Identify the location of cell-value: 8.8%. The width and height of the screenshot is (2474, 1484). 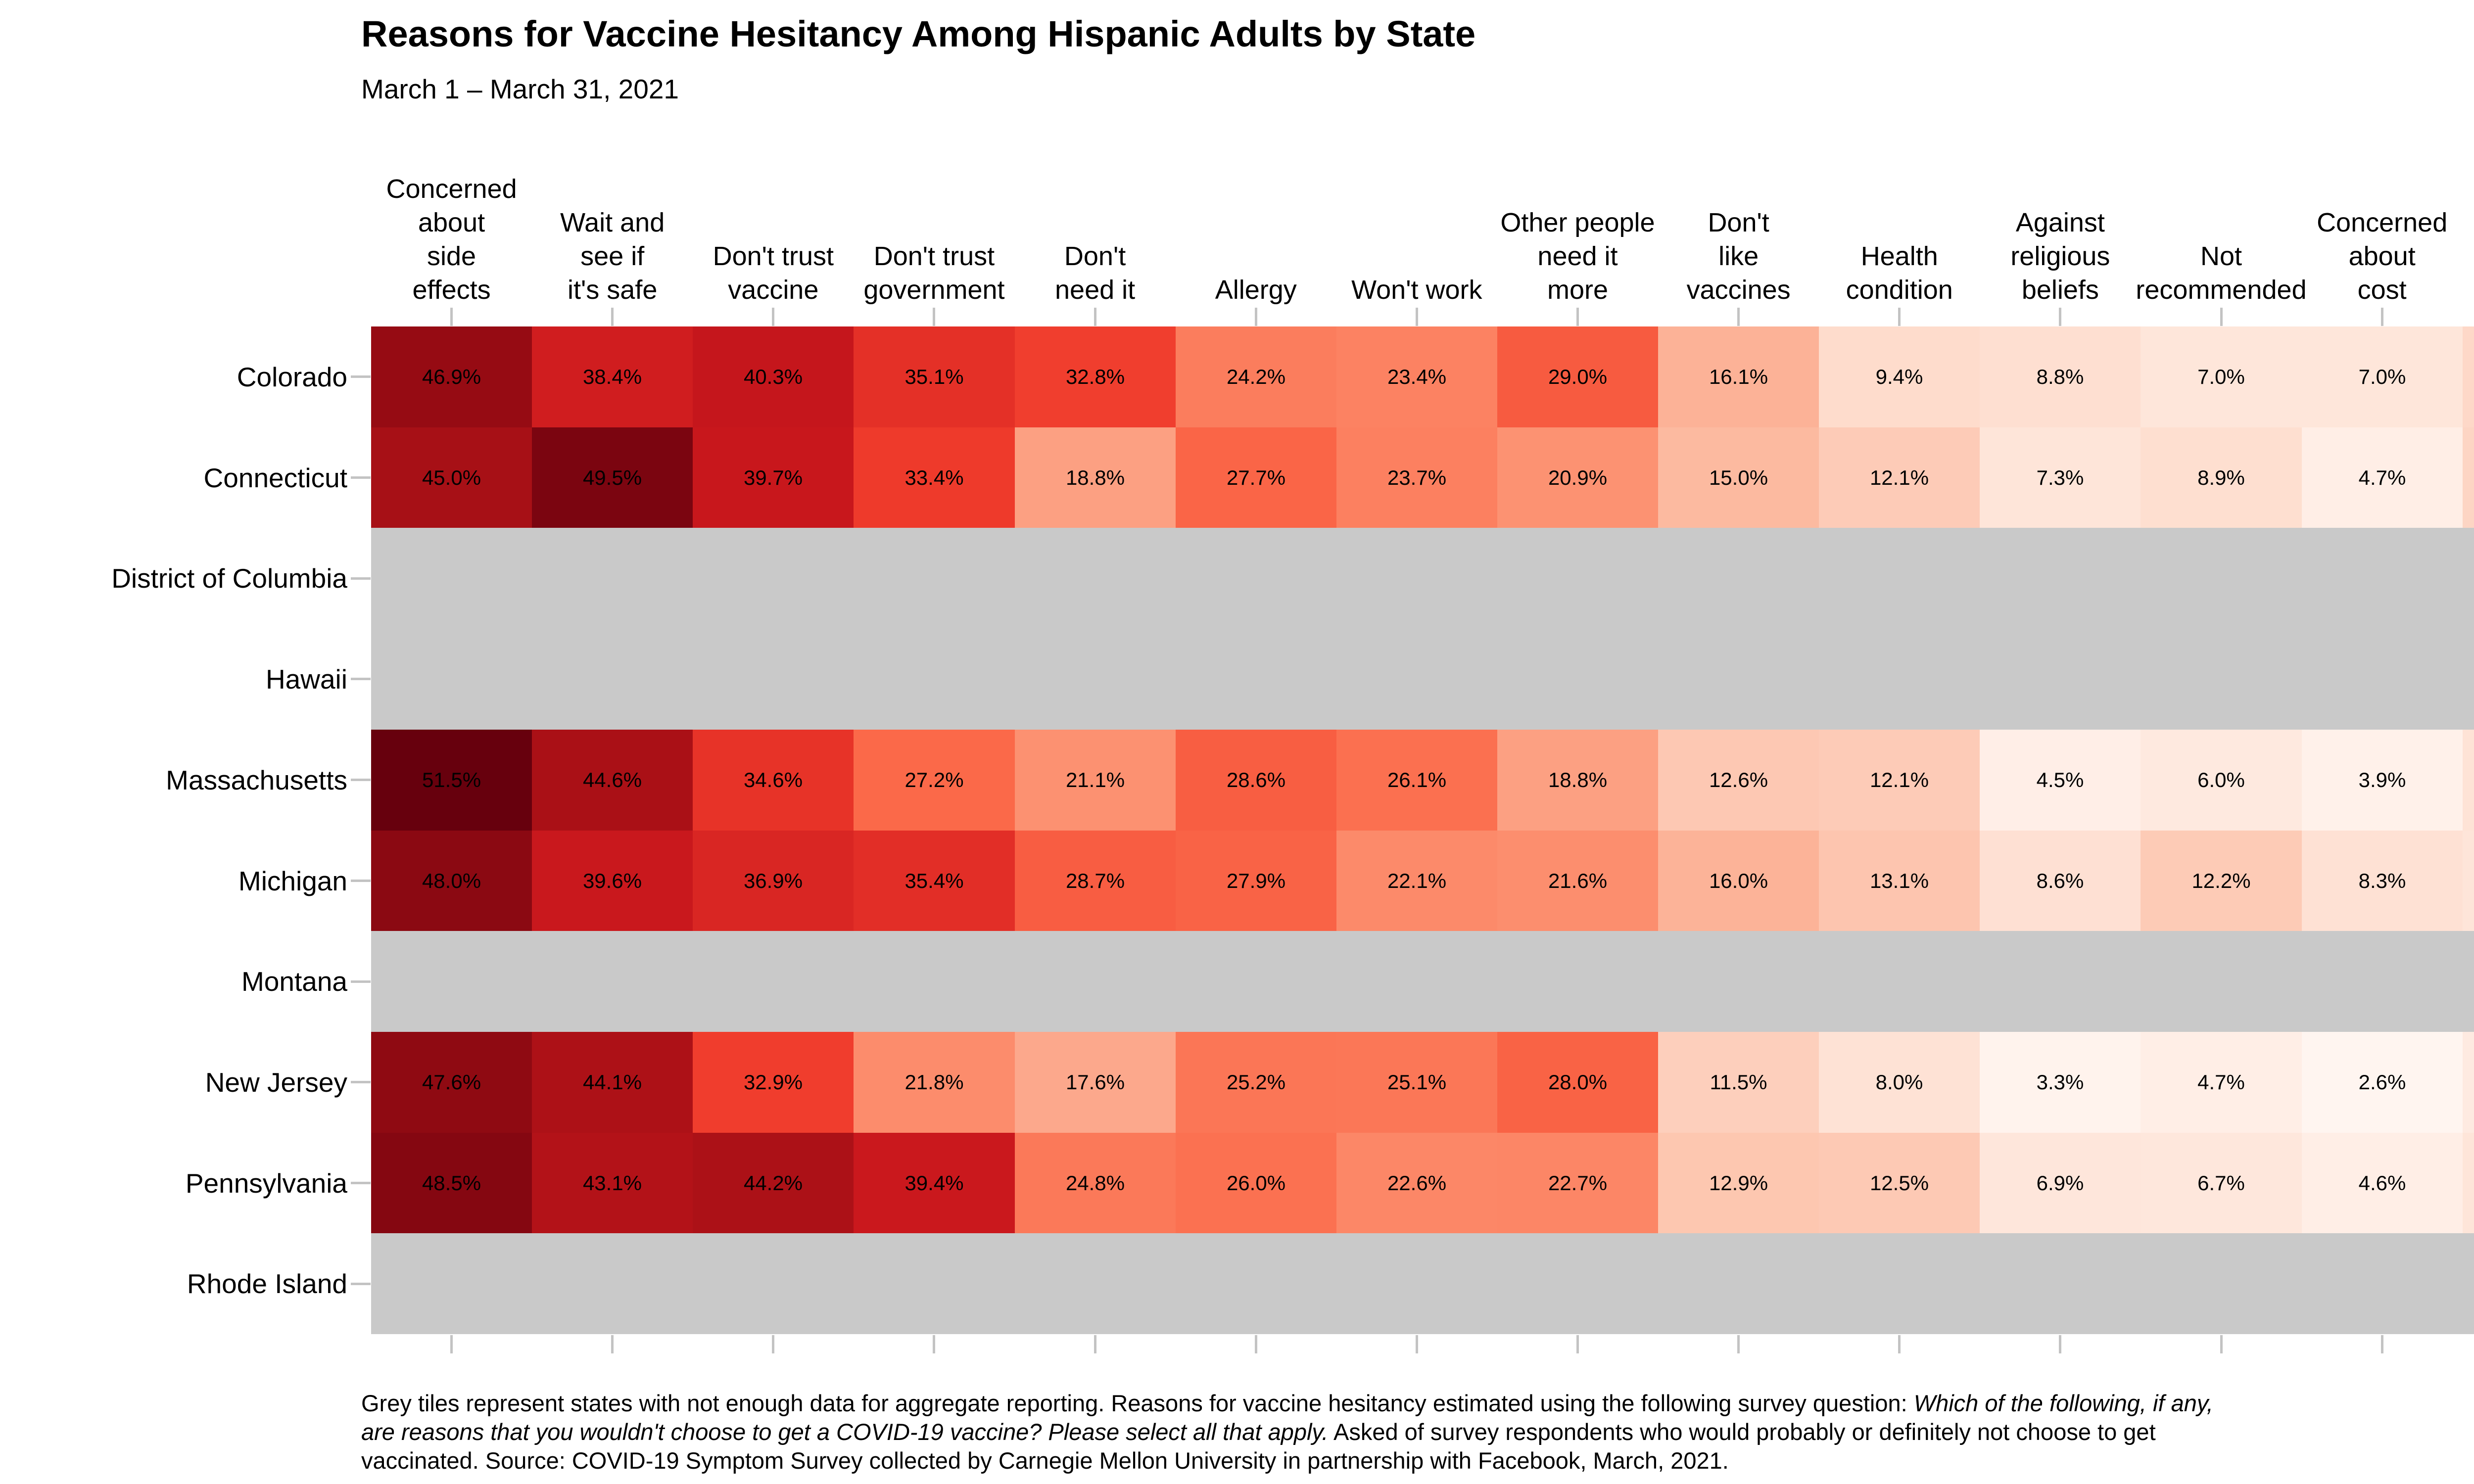
(2060, 376).